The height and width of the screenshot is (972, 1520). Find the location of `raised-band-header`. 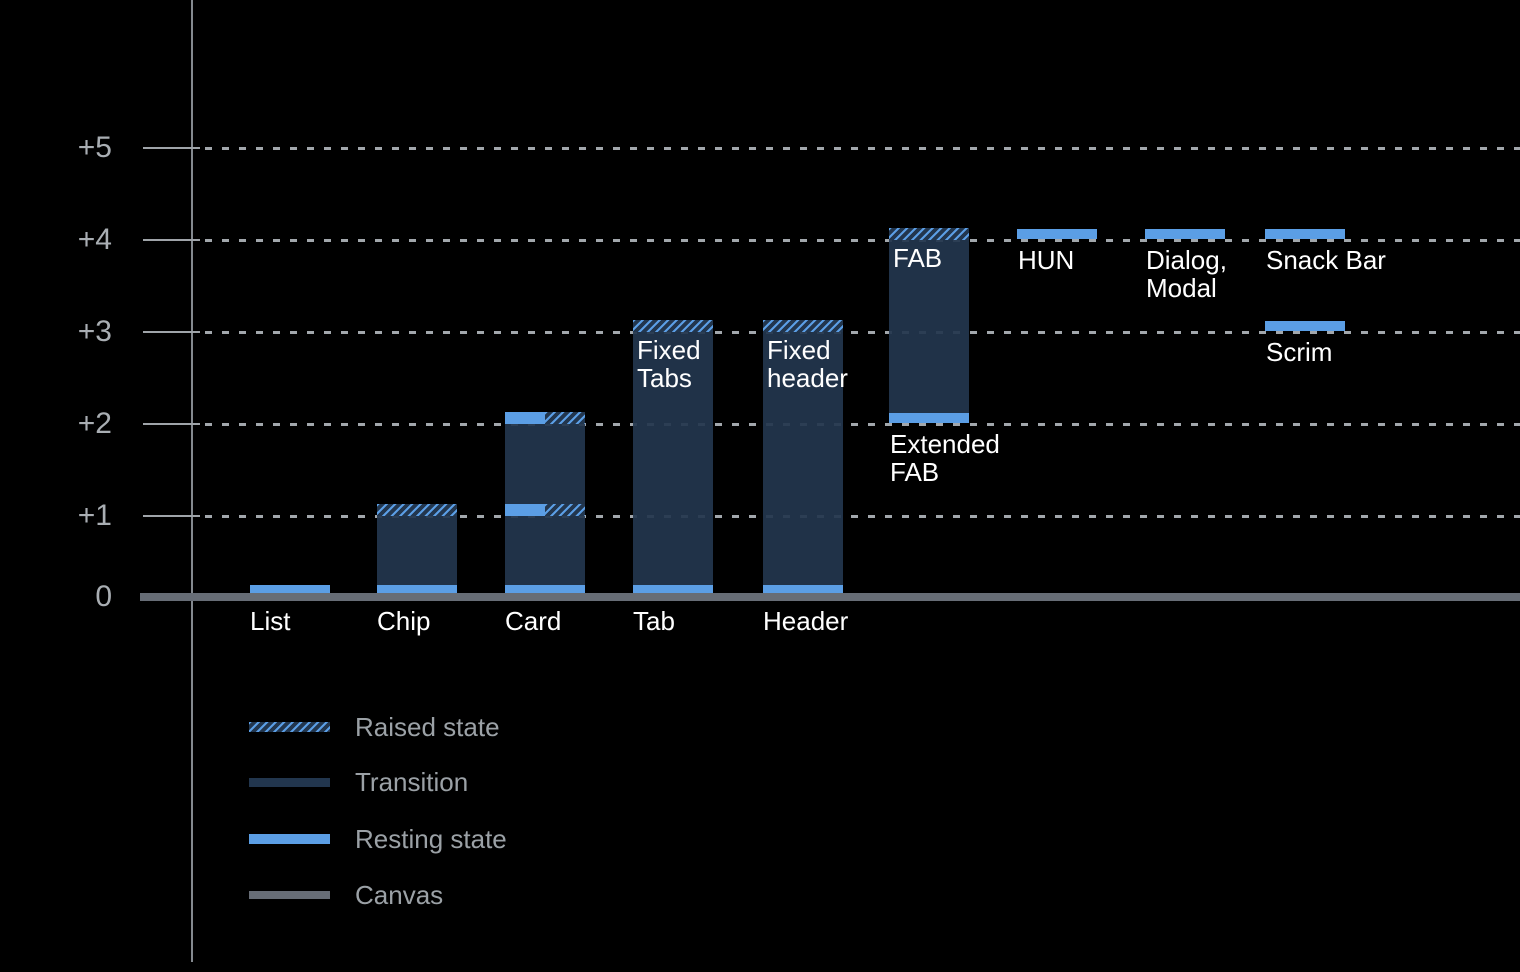

raised-band-header is located at coordinates (803, 326).